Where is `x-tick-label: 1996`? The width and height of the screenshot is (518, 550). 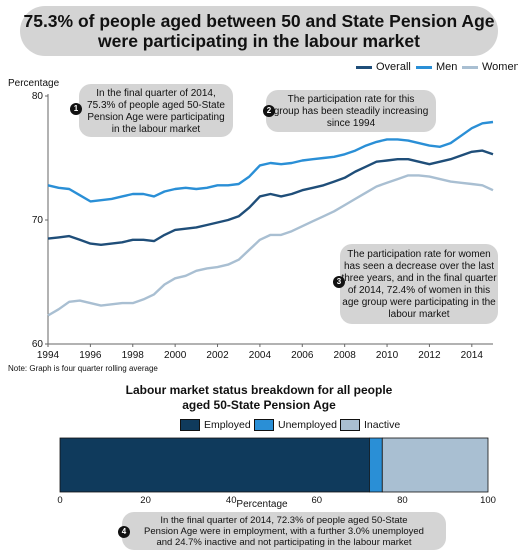
x-tick-label: 1996 is located at coordinates (90, 355).